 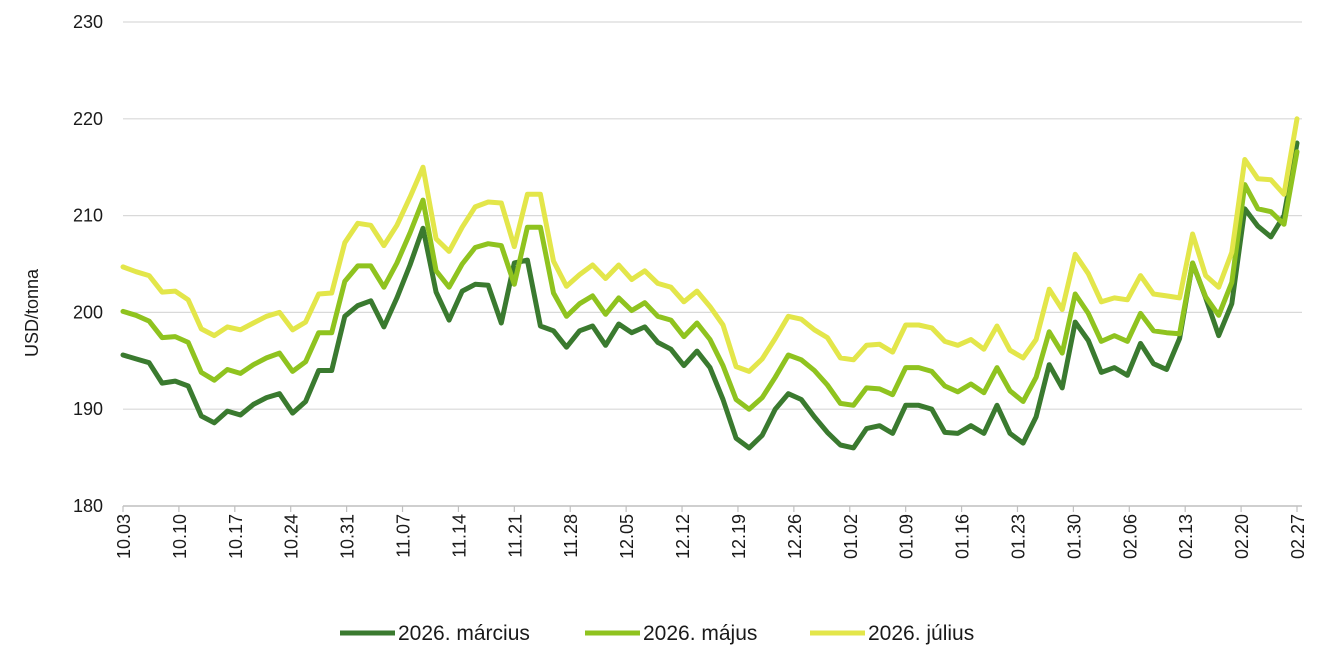 I want to click on y-axis-title: USD/tonna, so click(x=32, y=312).